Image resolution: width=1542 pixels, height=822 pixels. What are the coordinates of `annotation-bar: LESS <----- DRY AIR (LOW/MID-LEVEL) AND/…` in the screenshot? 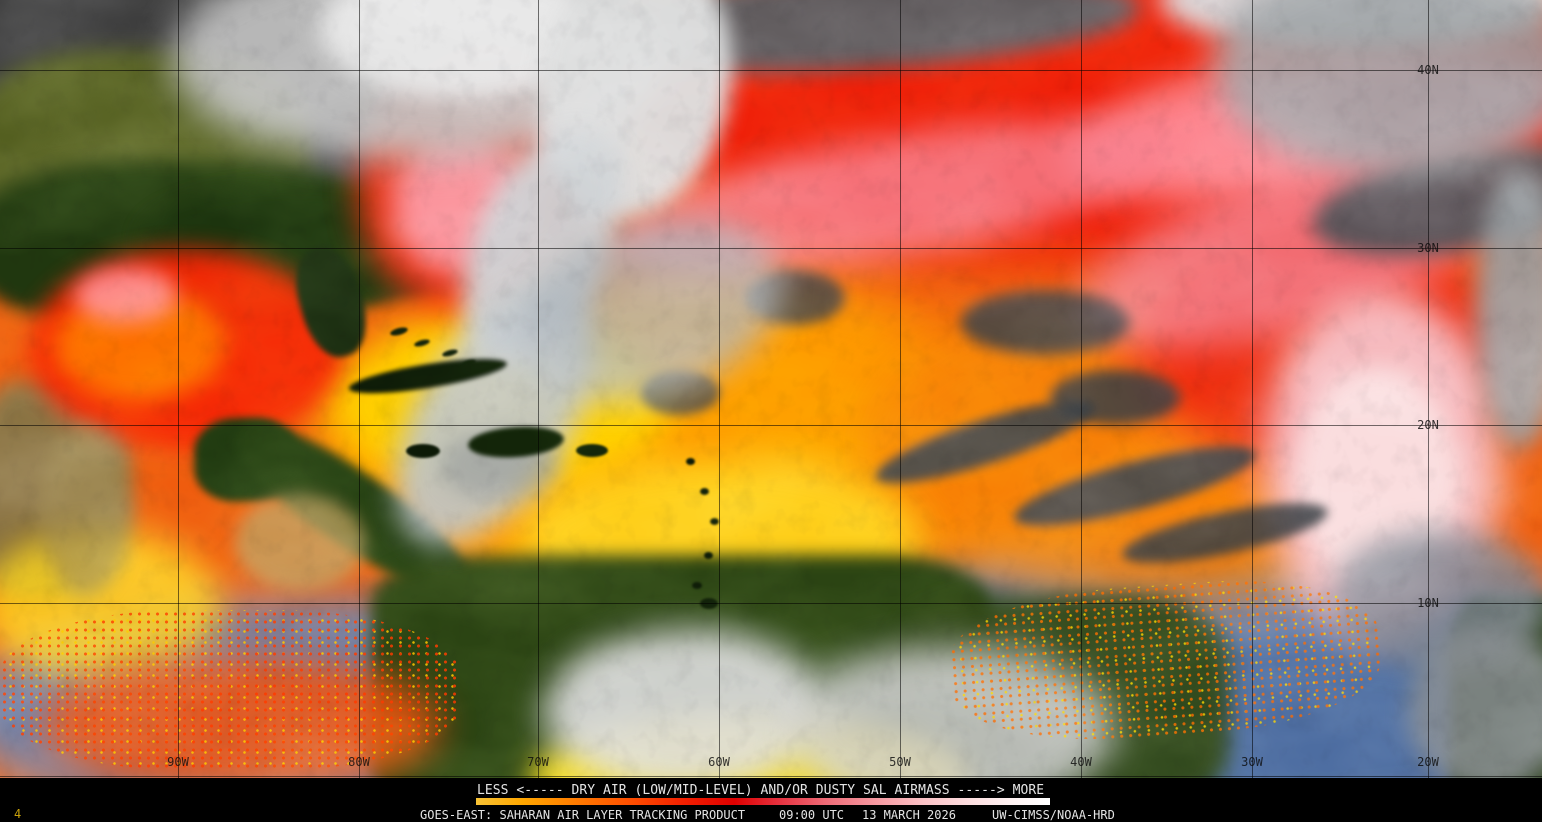 It's located at (771, 800).